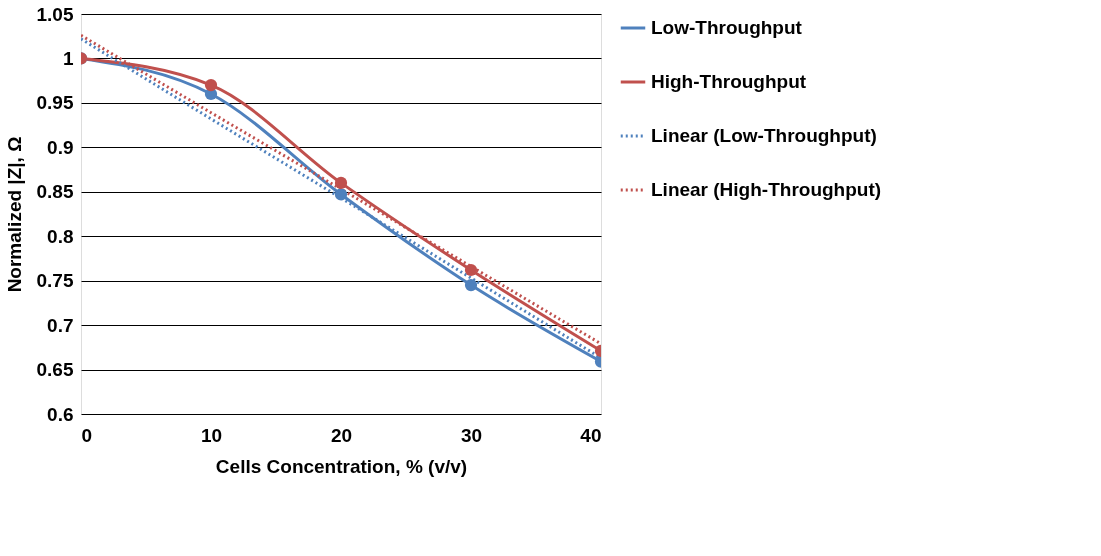 The height and width of the screenshot is (556, 1101). Describe the element at coordinates (55, 192) in the screenshot. I see `y-tick-label: 0.85` at that location.